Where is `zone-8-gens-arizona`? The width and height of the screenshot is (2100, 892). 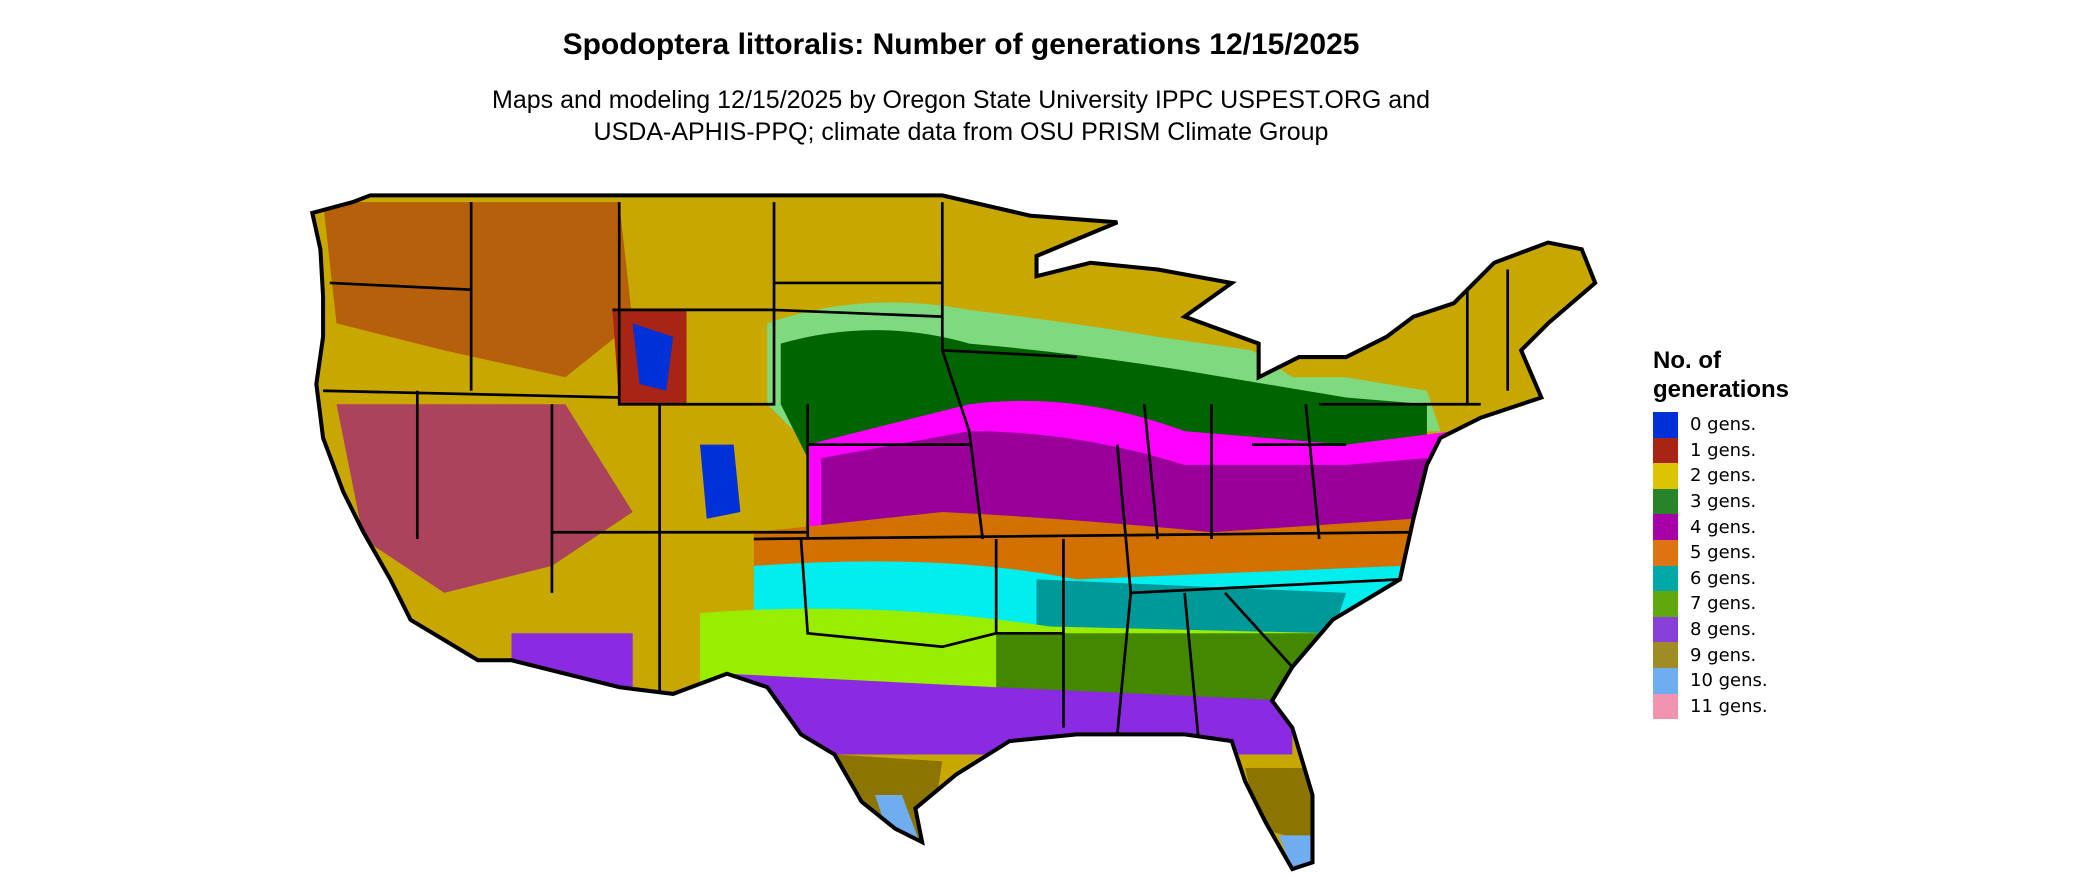 zone-8-gens-arizona is located at coordinates (572, 660).